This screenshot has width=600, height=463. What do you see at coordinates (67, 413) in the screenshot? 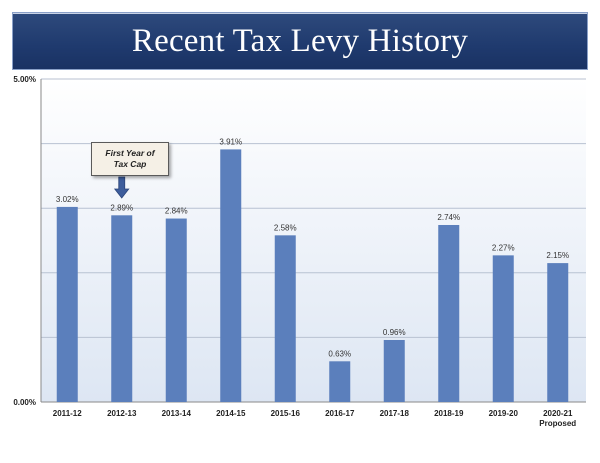
I see `x-tick-label-2011-12: 2011-12` at bounding box center [67, 413].